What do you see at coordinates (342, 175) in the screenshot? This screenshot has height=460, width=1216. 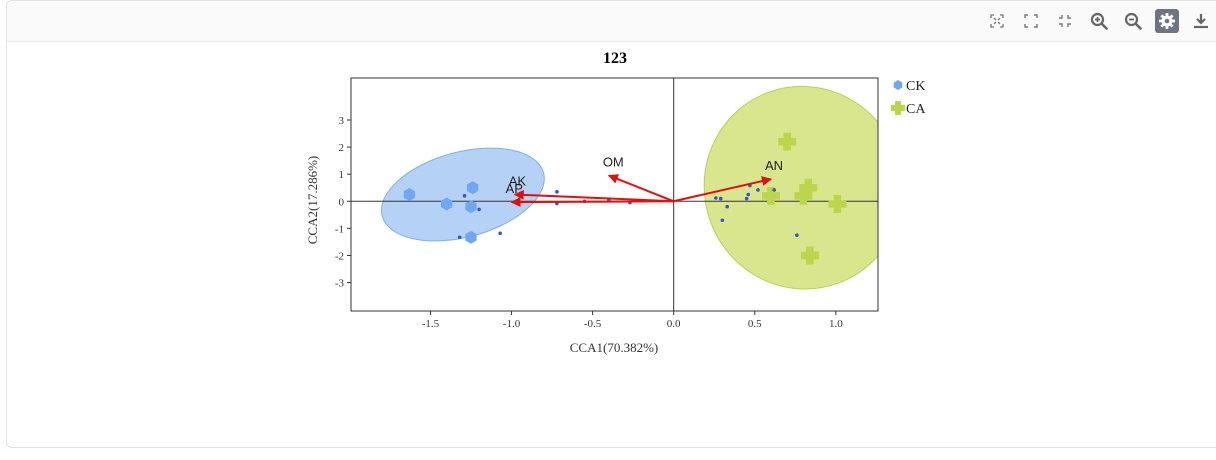 I see `y-tick-label: 1` at bounding box center [342, 175].